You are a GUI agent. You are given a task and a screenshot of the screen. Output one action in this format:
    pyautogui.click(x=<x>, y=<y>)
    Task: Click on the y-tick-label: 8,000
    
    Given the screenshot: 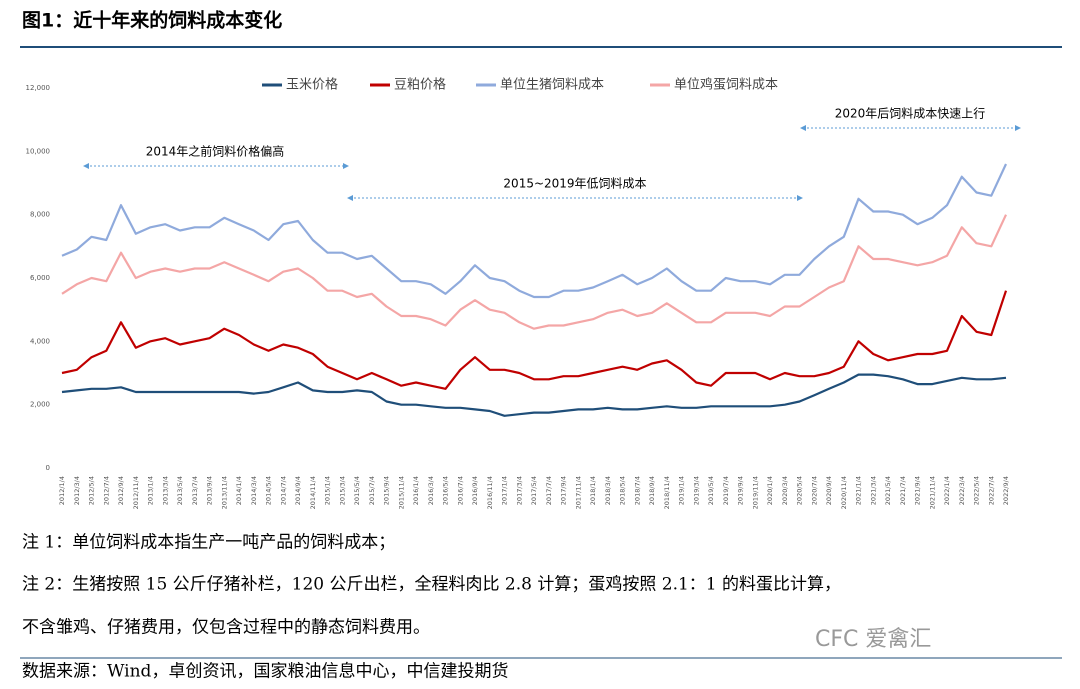 What is the action you would take?
    pyautogui.click(x=40, y=215)
    